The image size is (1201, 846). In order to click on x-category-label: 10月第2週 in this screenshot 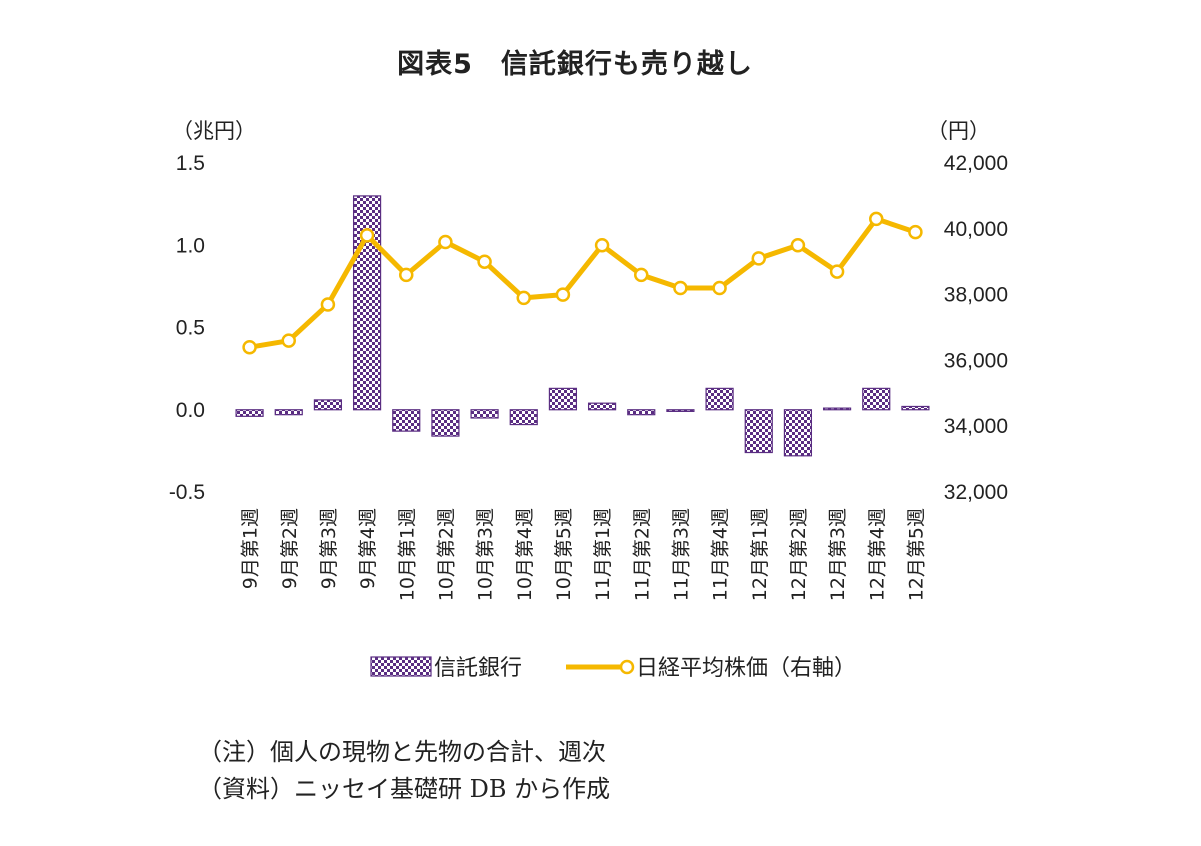, I will do `click(446, 554)`.